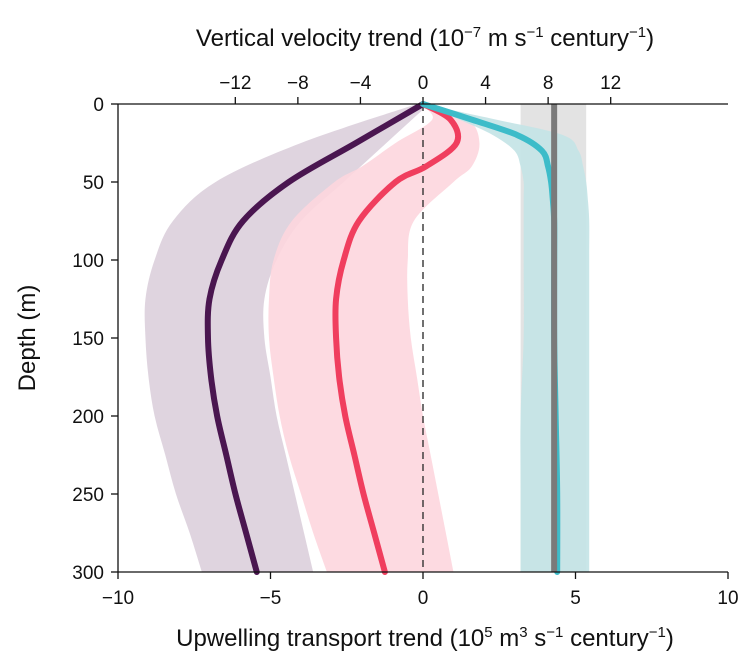 The height and width of the screenshot is (667, 742). Describe the element at coordinates (523, 632) in the screenshot. I see `bottom-axis-title-part: 3` at that location.